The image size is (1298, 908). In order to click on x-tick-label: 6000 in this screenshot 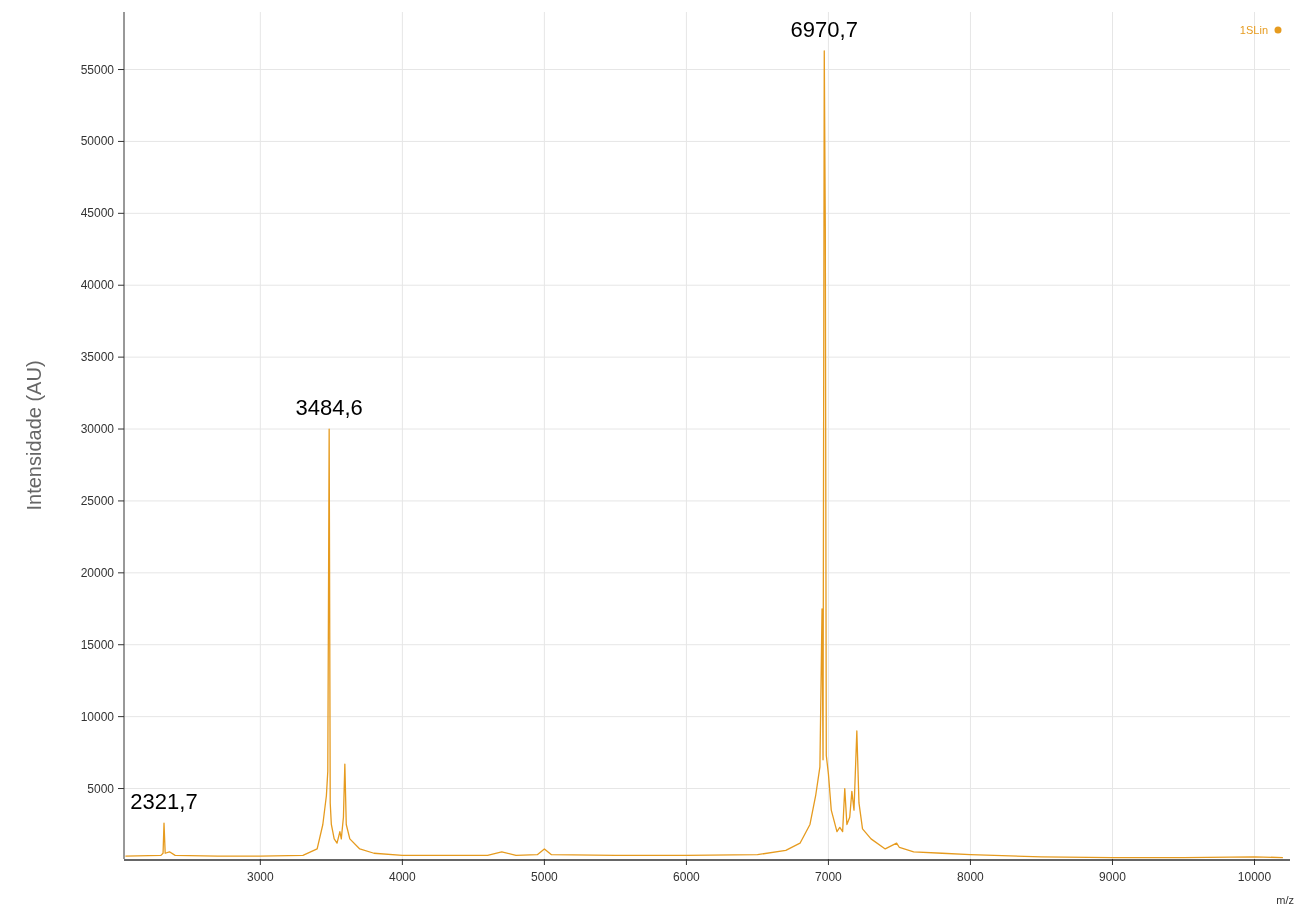, I will do `click(687, 877)`.